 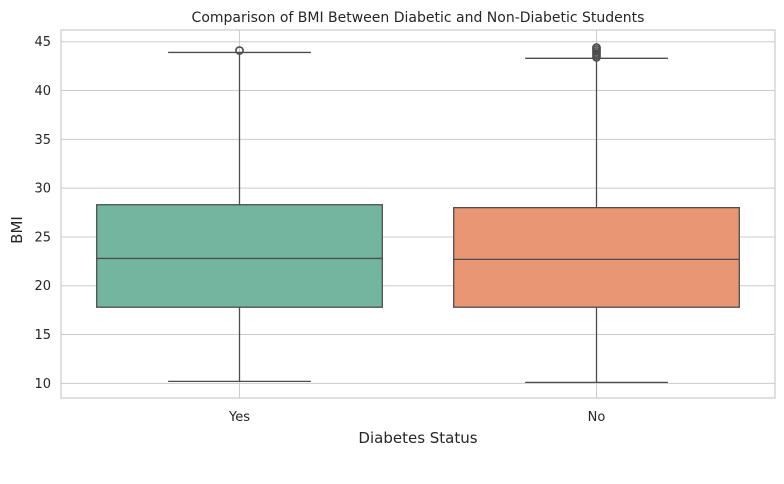 What do you see at coordinates (42, 286) in the screenshot?
I see `y-tick-label: 20` at bounding box center [42, 286].